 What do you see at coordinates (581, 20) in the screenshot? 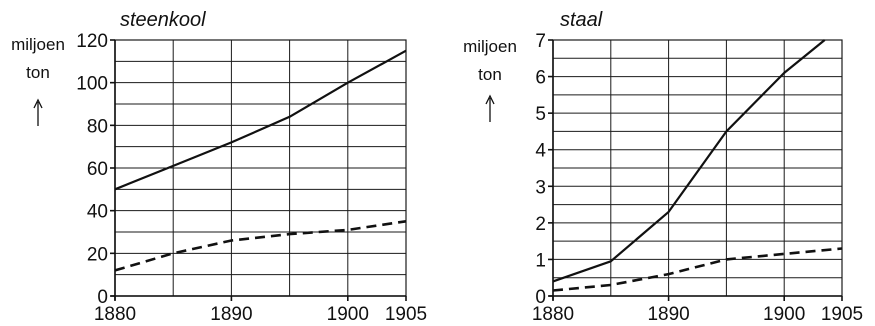
I see `chart-title: staal` at bounding box center [581, 20].